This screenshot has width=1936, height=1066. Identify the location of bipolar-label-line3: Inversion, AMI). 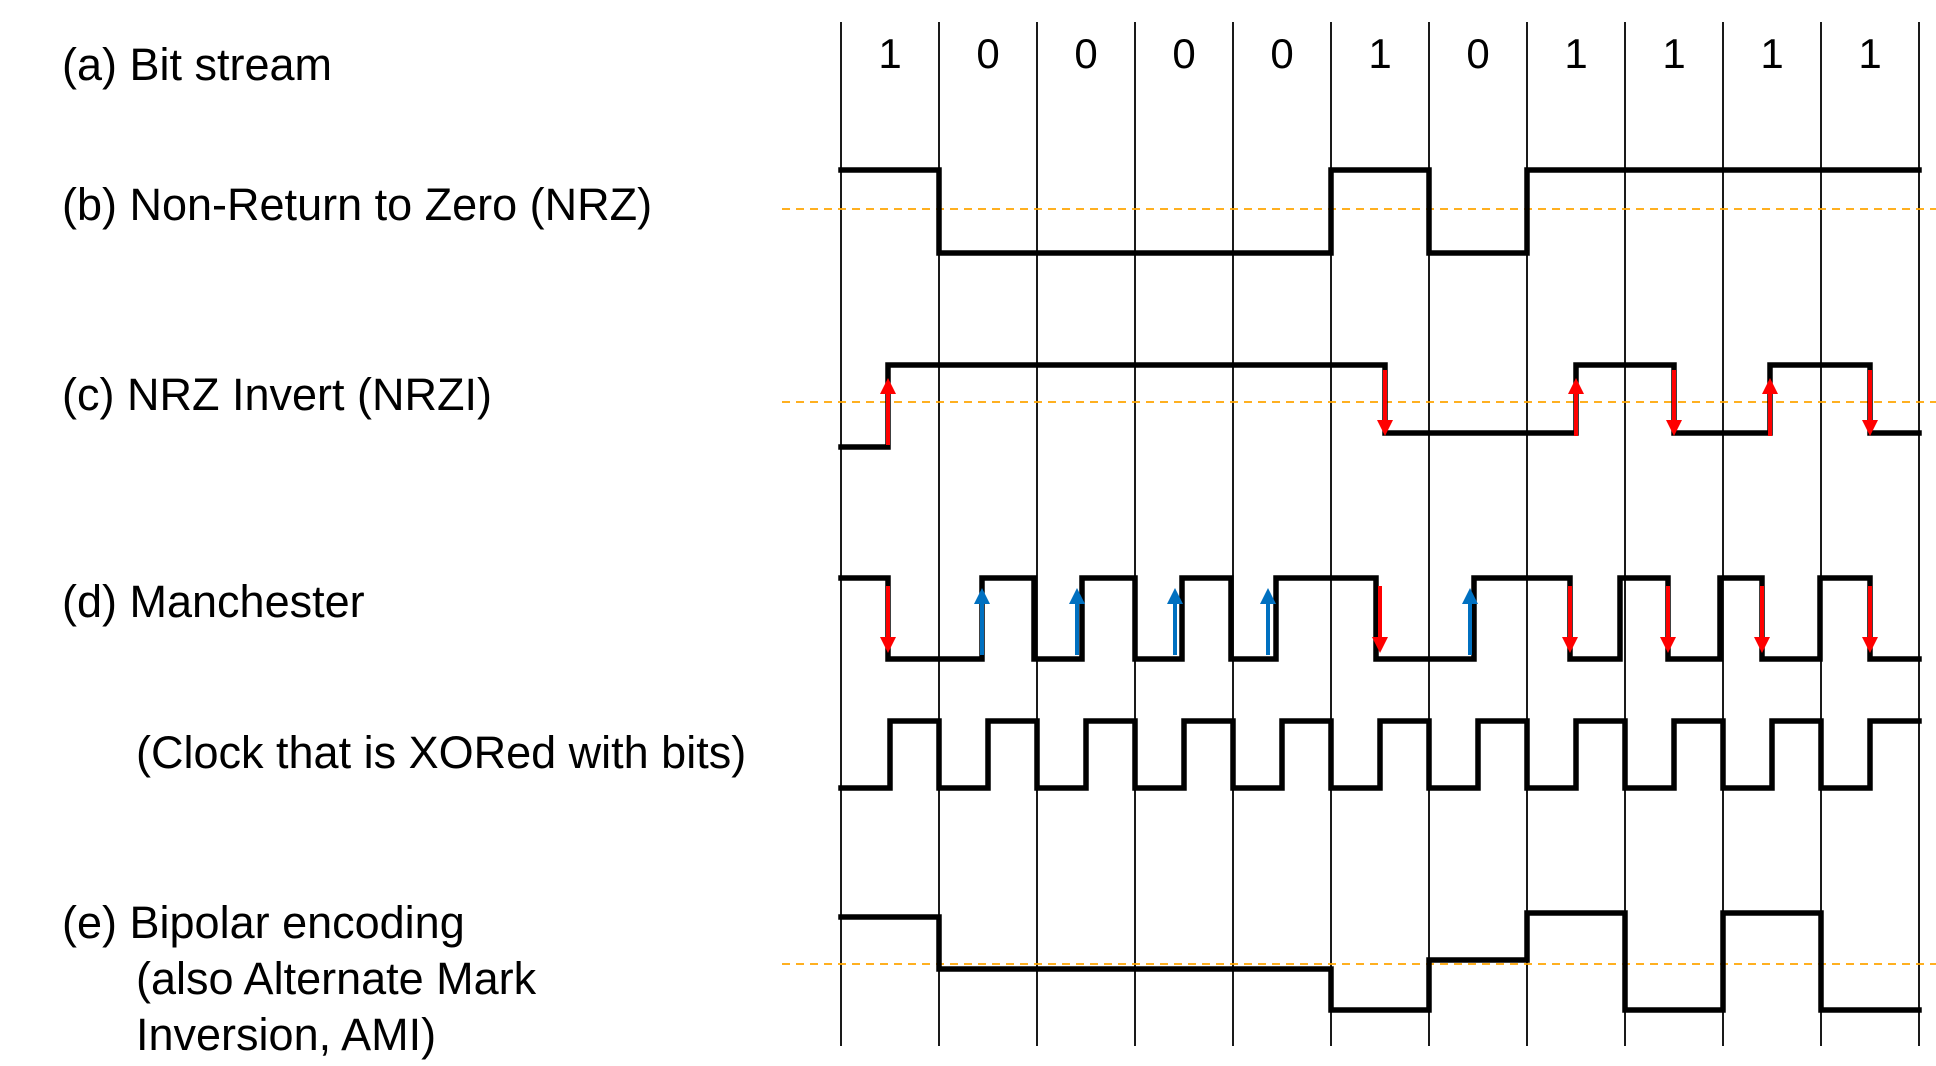
(286, 1034).